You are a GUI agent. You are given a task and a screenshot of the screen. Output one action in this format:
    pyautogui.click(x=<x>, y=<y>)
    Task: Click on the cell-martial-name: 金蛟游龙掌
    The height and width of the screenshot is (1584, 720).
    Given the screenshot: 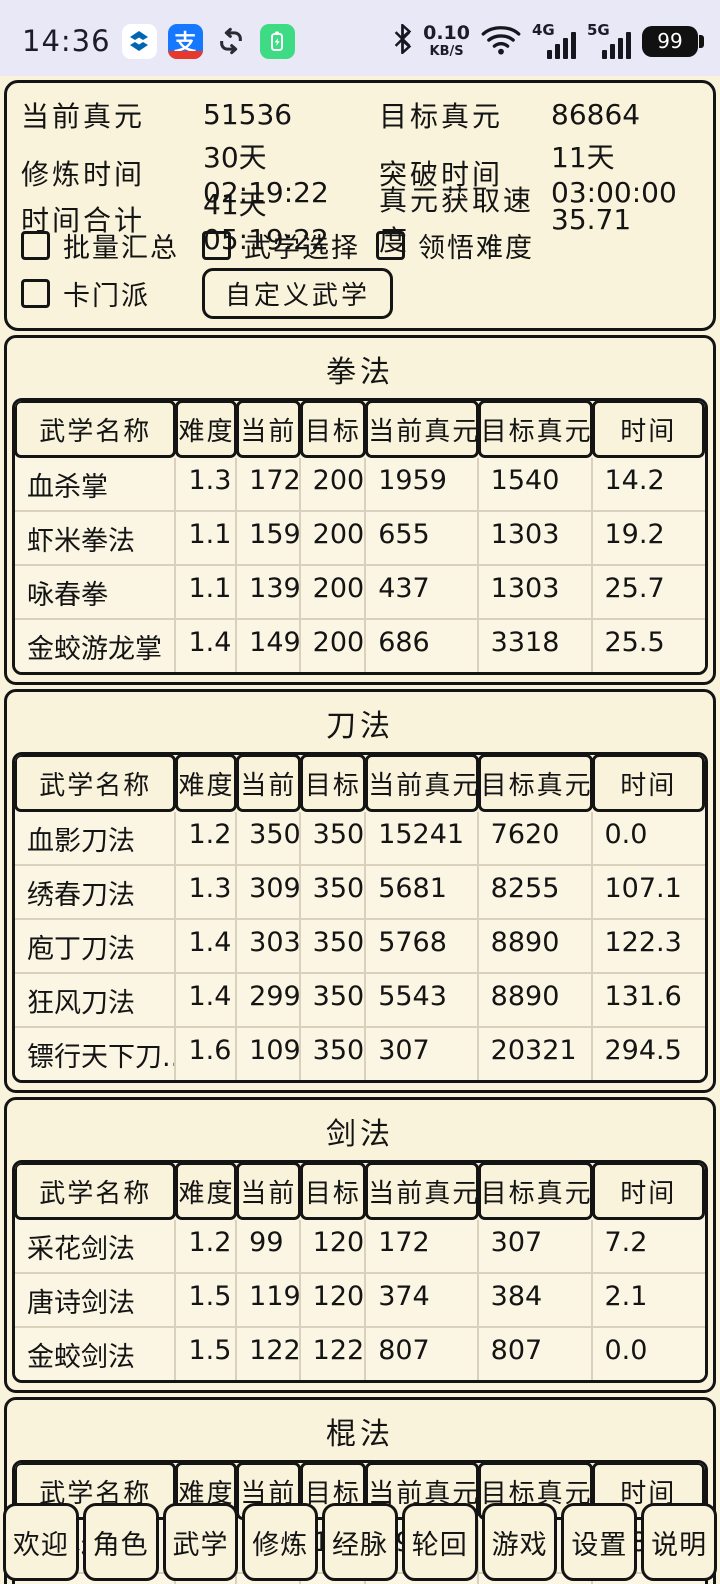 What is the action you would take?
    pyautogui.click(x=96, y=646)
    